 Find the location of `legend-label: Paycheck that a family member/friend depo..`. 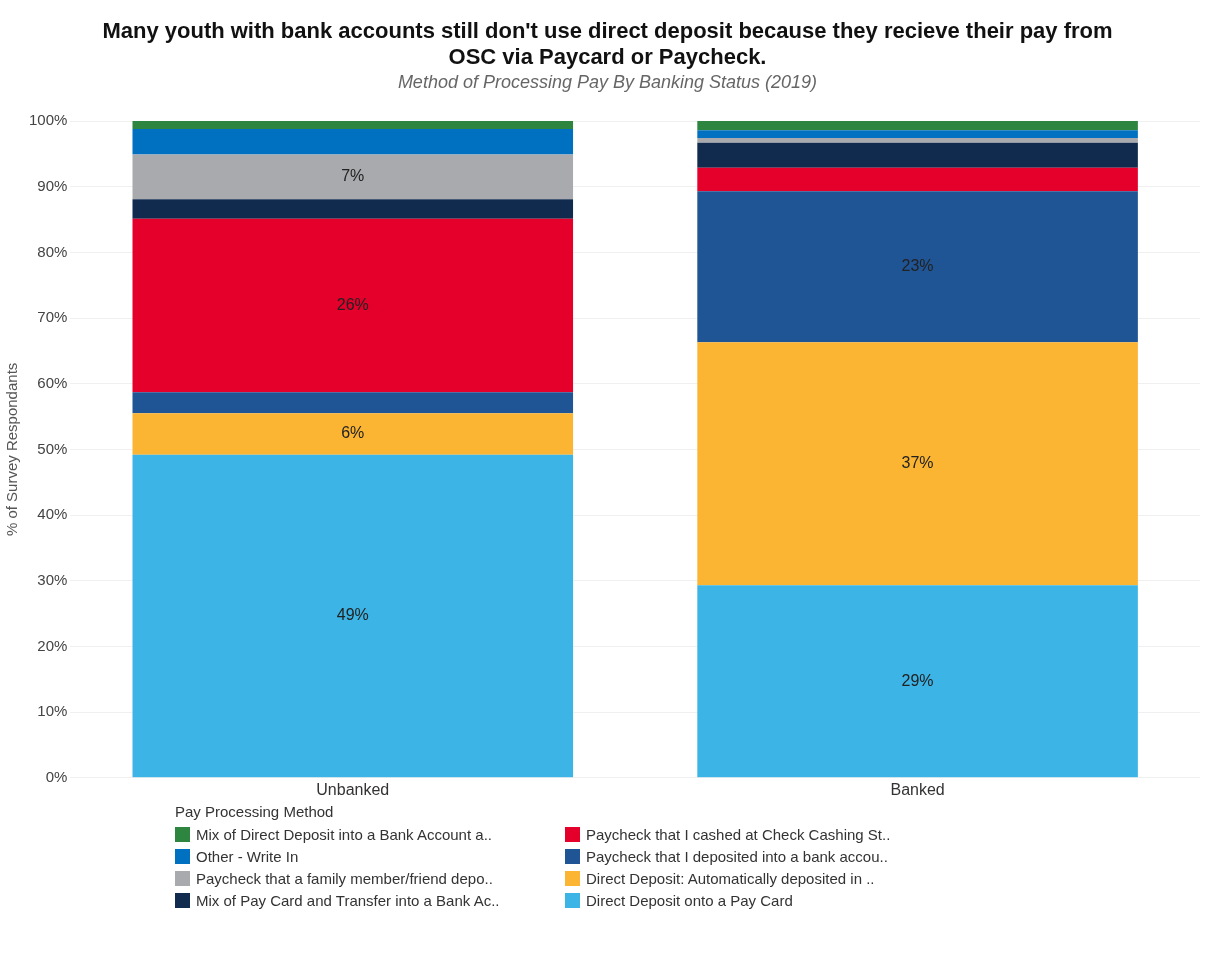

legend-label: Paycheck that a family member/friend depo.. is located at coordinates (344, 878).